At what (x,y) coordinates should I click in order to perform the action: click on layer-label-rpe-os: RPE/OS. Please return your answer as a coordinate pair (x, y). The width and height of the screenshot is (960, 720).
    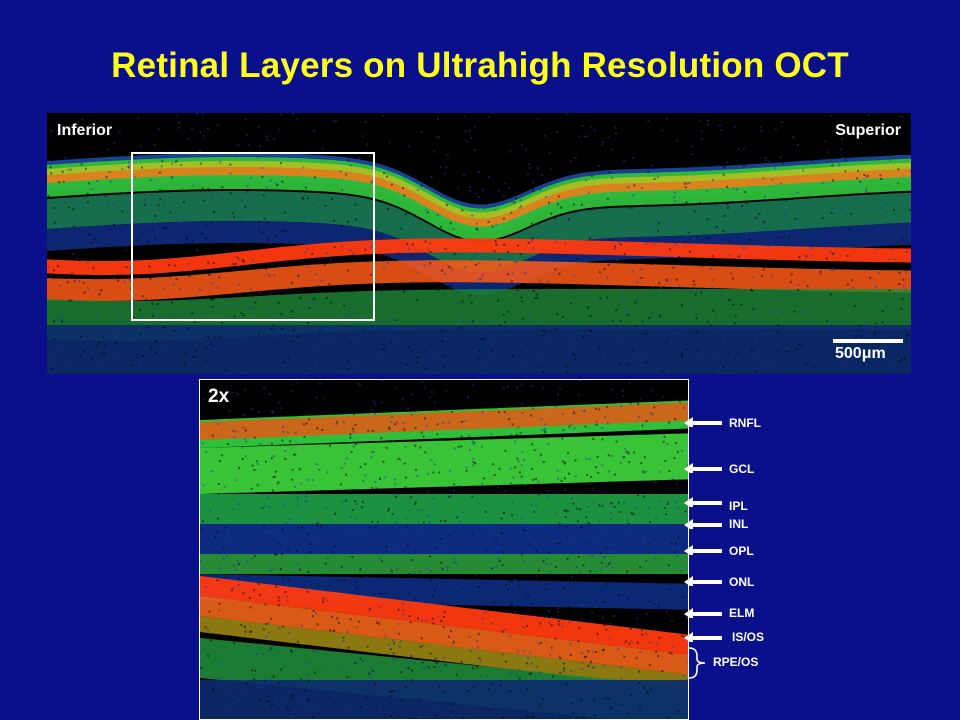
    Looking at the image, I should click on (736, 662).